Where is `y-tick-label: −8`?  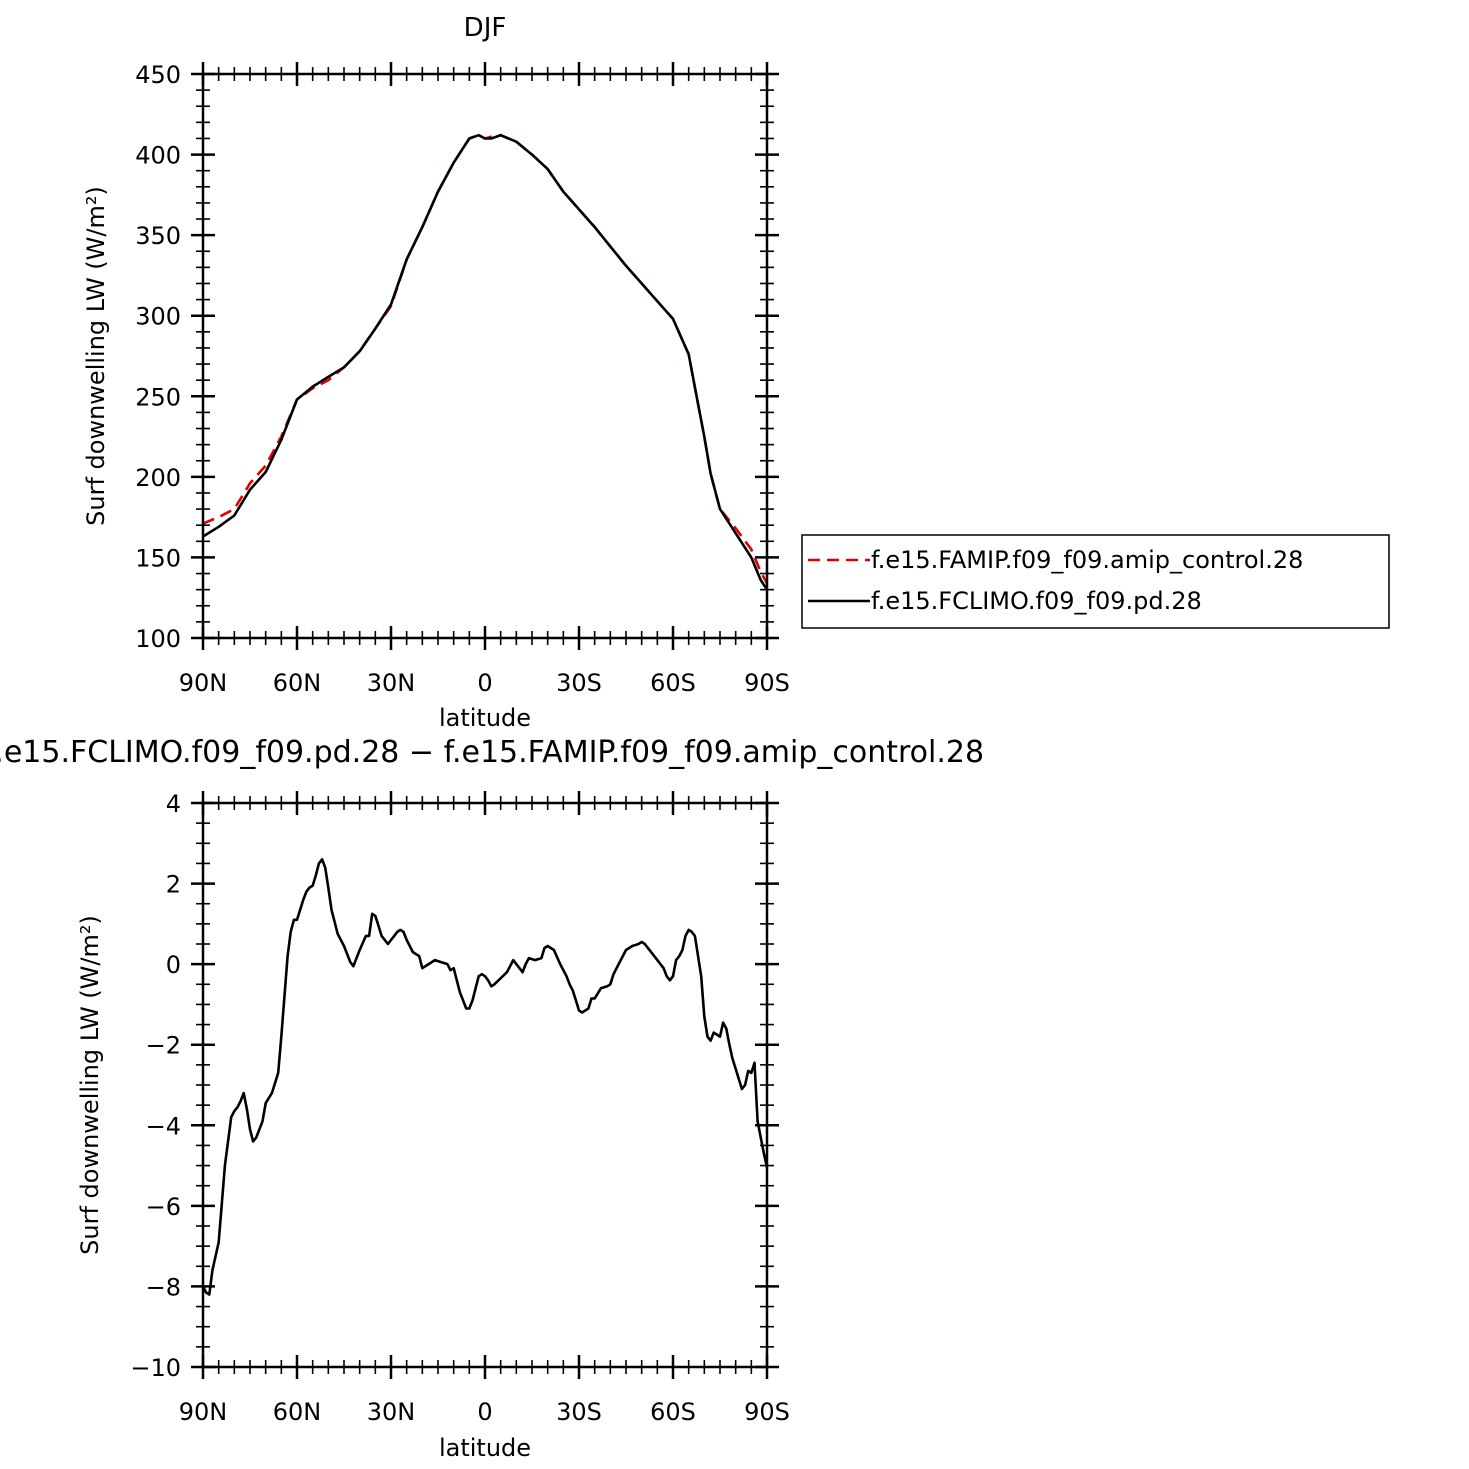
y-tick-label: −8 is located at coordinates (163, 1287).